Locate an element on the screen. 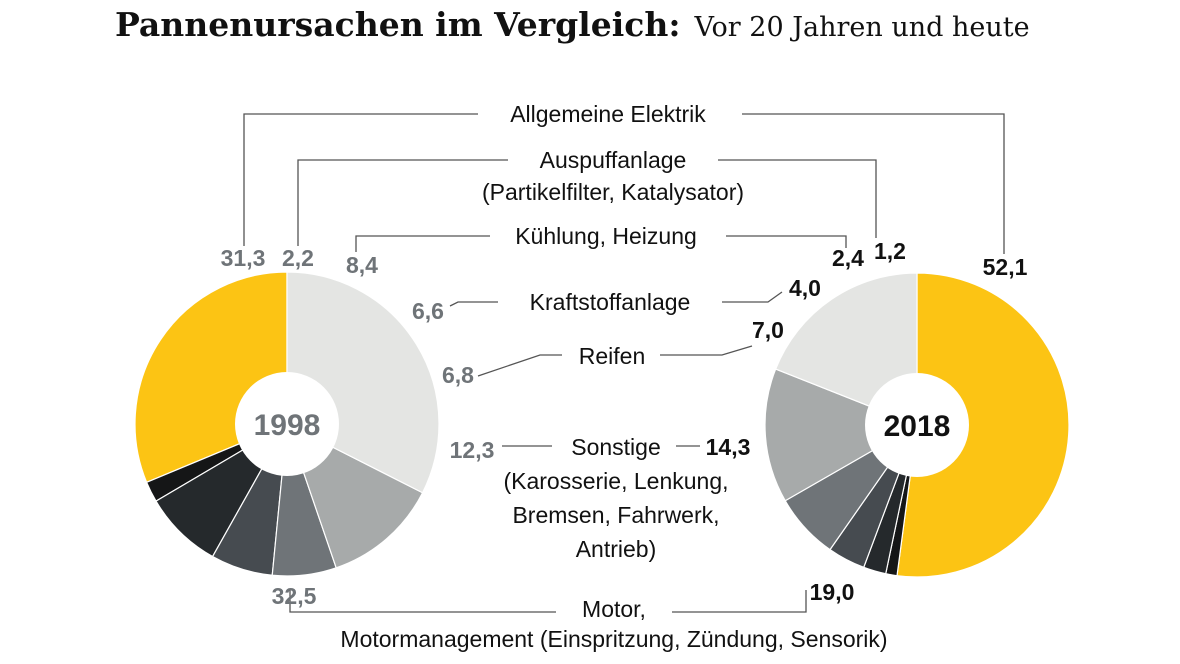  category-label-allgemeine-elektrik: Allgemeine Elektrik is located at coordinates (608, 114).